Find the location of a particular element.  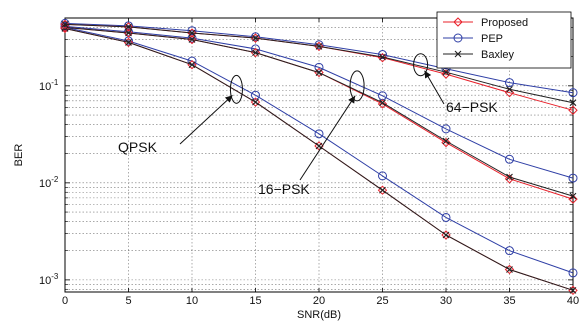

legend-entry-label: Baxley is located at coordinates (498, 55).